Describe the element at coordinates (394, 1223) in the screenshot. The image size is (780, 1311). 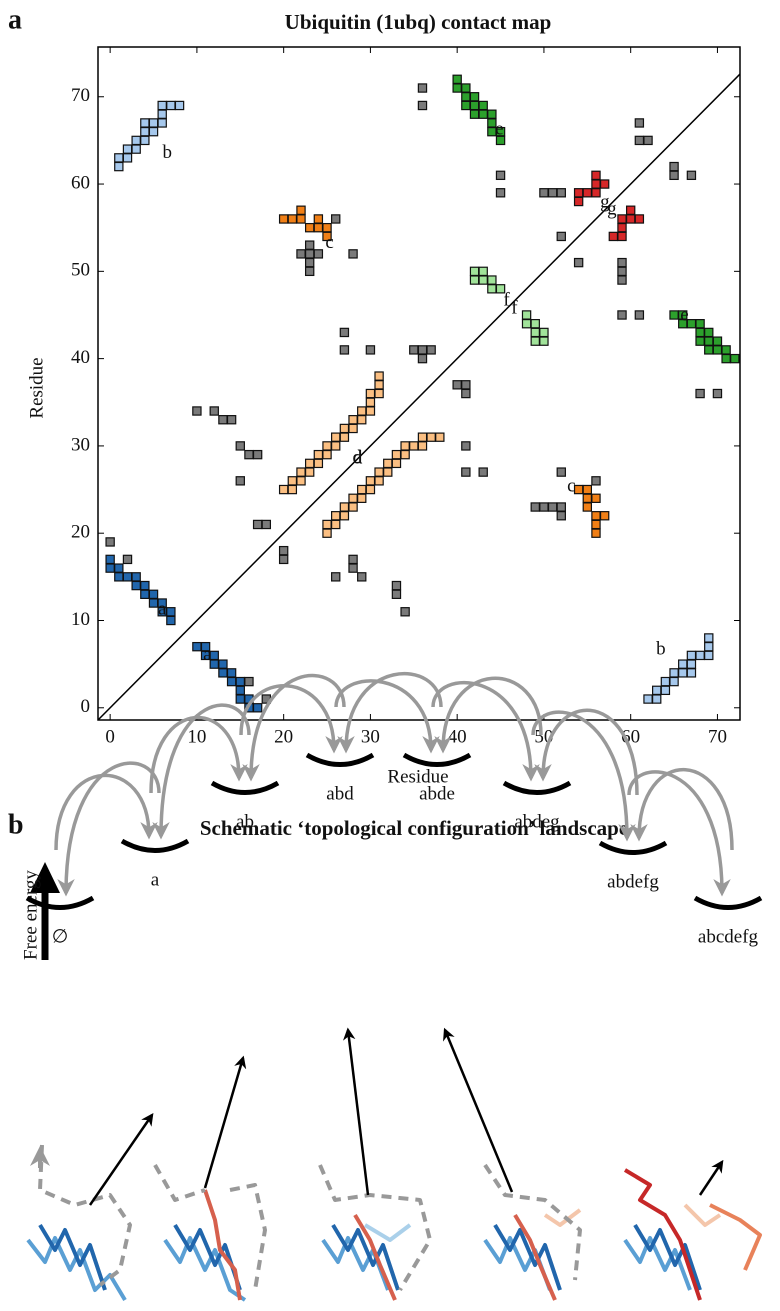
I see `protein-sketches` at that location.